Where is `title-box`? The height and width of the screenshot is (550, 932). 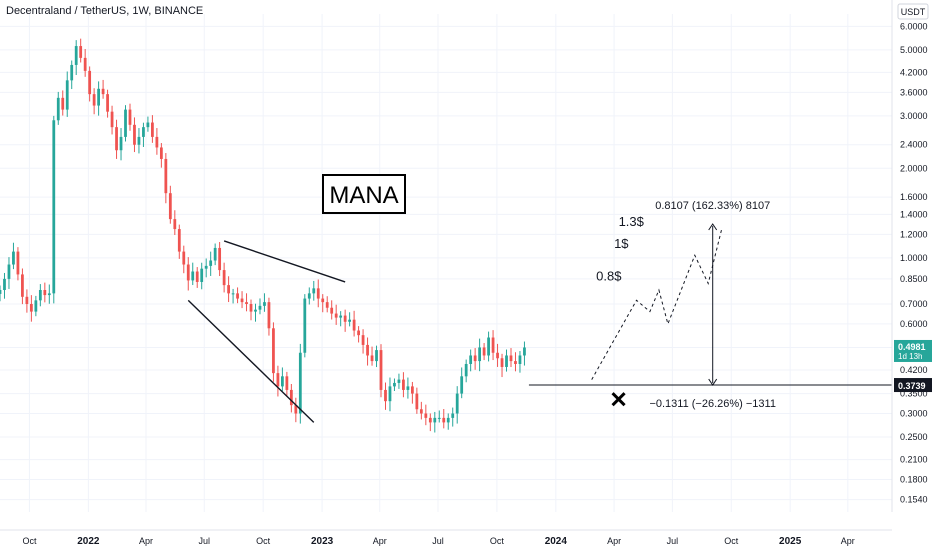
title-box is located at coordinates (364, 194).